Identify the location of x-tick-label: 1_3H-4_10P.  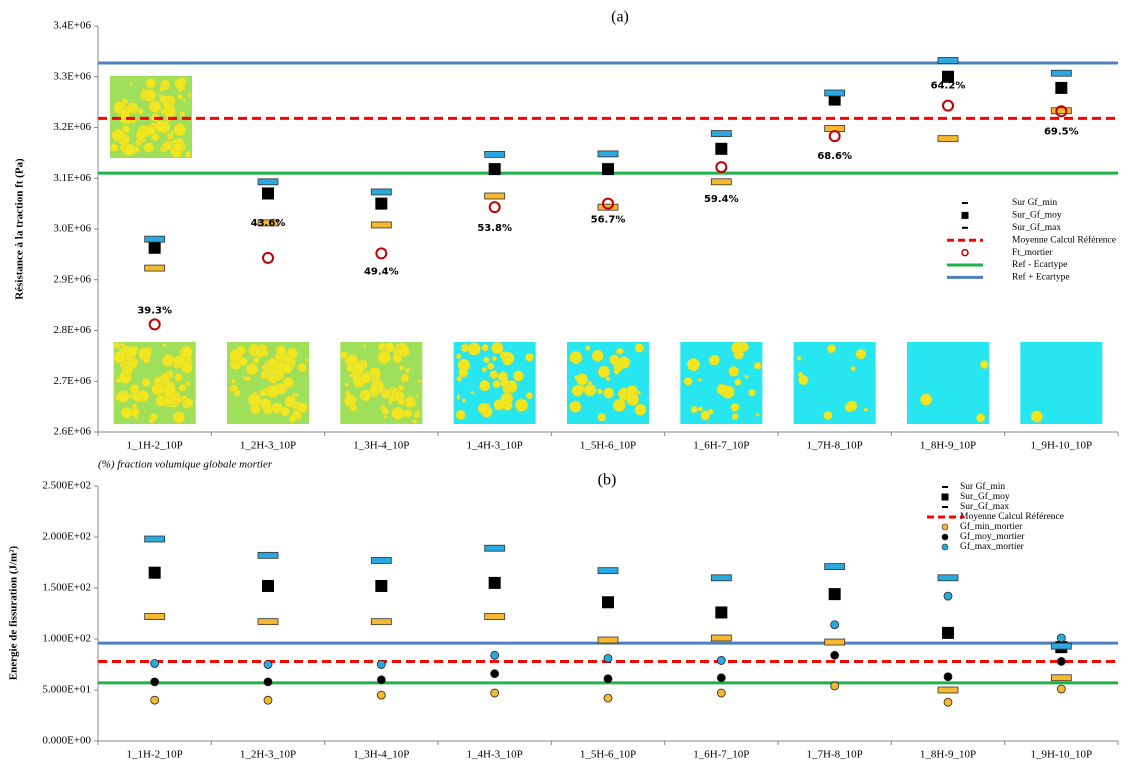
(381, 755).